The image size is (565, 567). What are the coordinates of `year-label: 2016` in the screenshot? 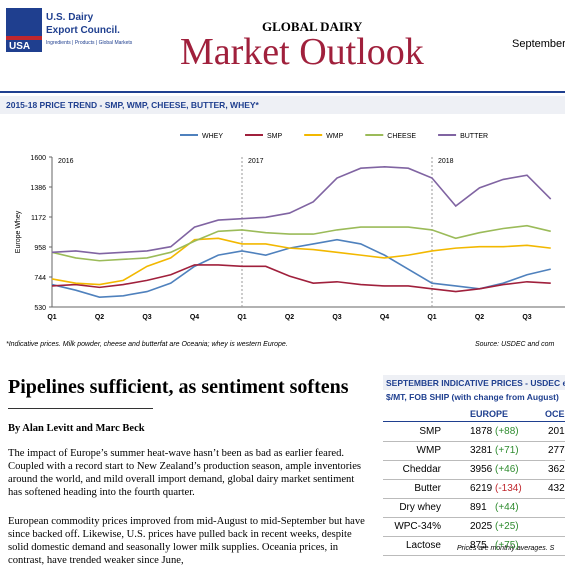 It's located at (66, 161).